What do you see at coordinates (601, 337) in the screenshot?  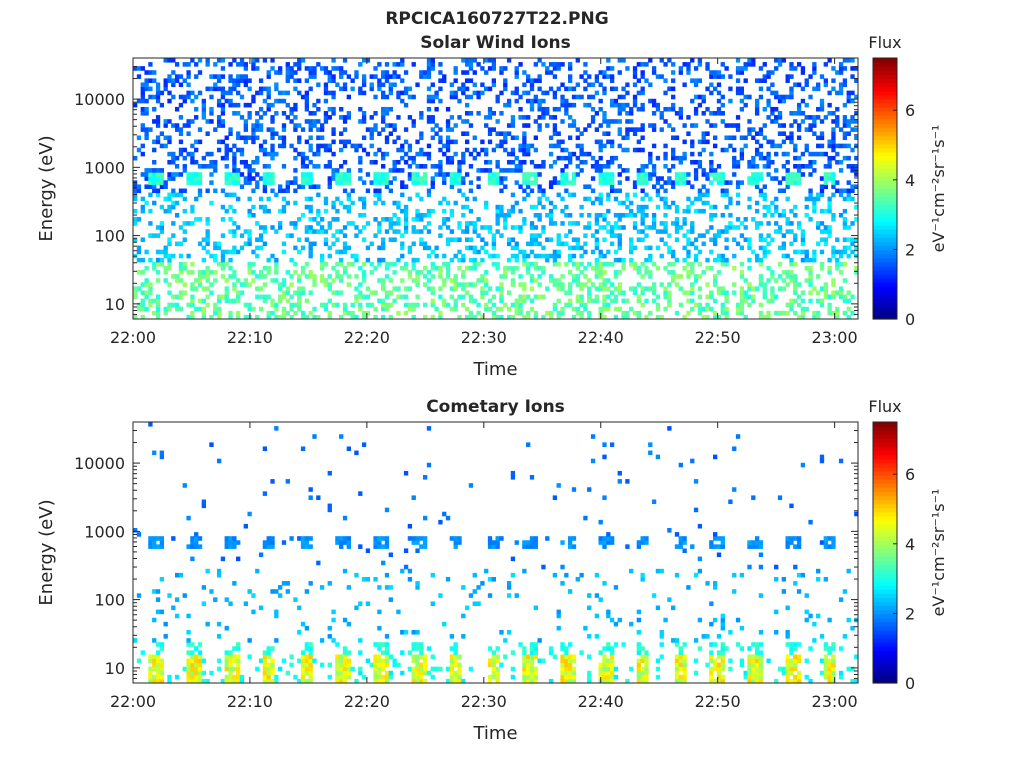 I see `x-tick-label: 22:40` at bounding box center [601, 337].